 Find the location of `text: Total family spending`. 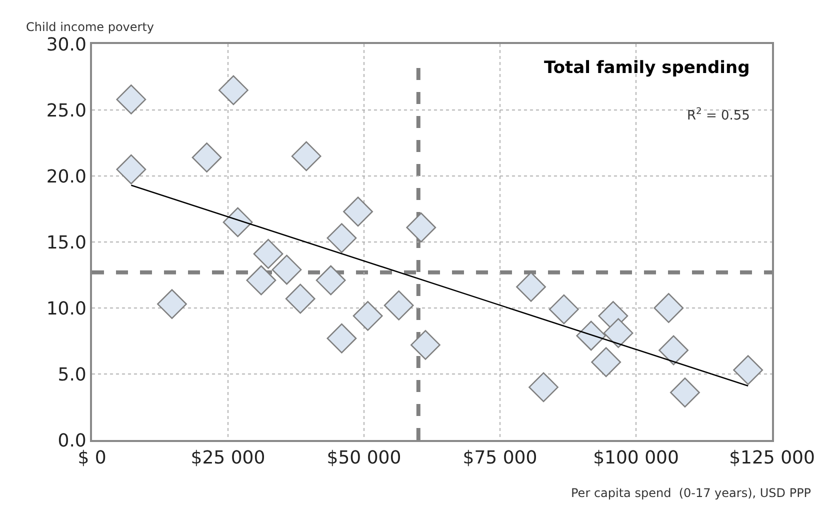

text: Total family spending is located at coordinates (647, 68).